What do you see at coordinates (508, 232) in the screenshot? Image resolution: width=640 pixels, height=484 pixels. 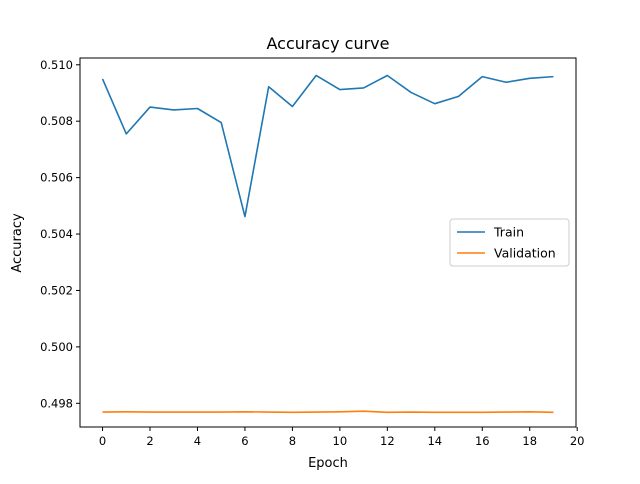 I see `legend-label-train: Train` at bounding box center [508, 232].